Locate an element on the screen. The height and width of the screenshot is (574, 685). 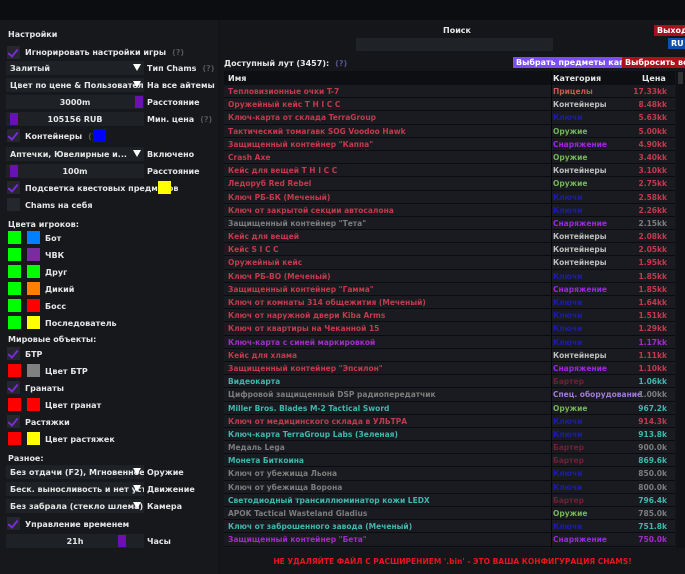
table-row: Ключ РБ-БК (Меченый) Ключи 2.58kk is located at coordinates (449, 197).